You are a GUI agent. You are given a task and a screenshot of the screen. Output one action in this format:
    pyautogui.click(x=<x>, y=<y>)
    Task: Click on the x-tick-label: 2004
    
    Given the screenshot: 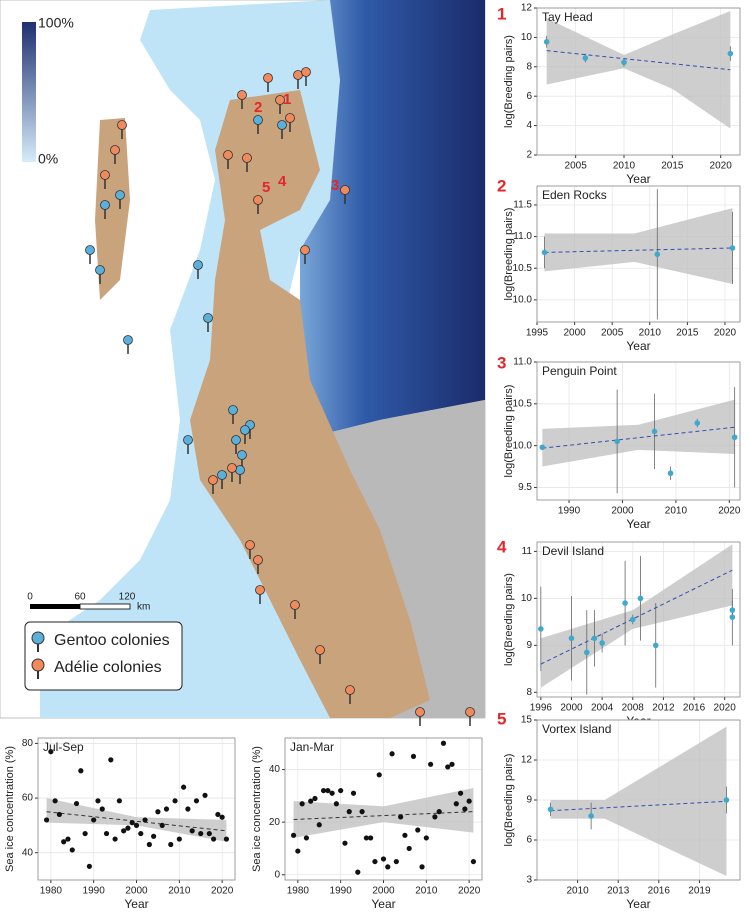 What is the action you would take?
    pyautogui.click(x=602, y=708)
    